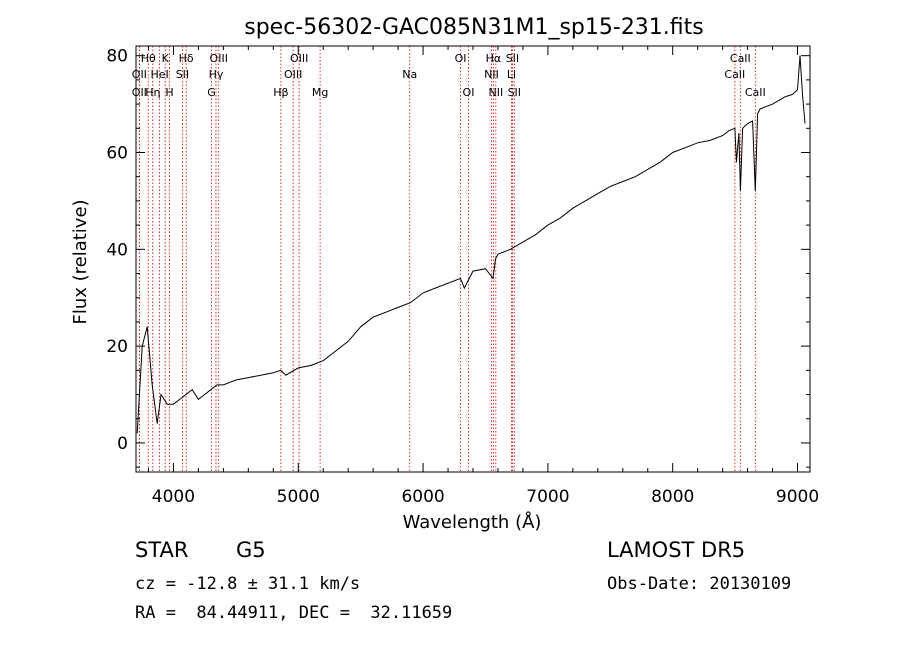 The image size is (900, 649). Describe the element at coordinates (511, 74) in the screenshot. I see `spectral-line-label: Li` at that location.